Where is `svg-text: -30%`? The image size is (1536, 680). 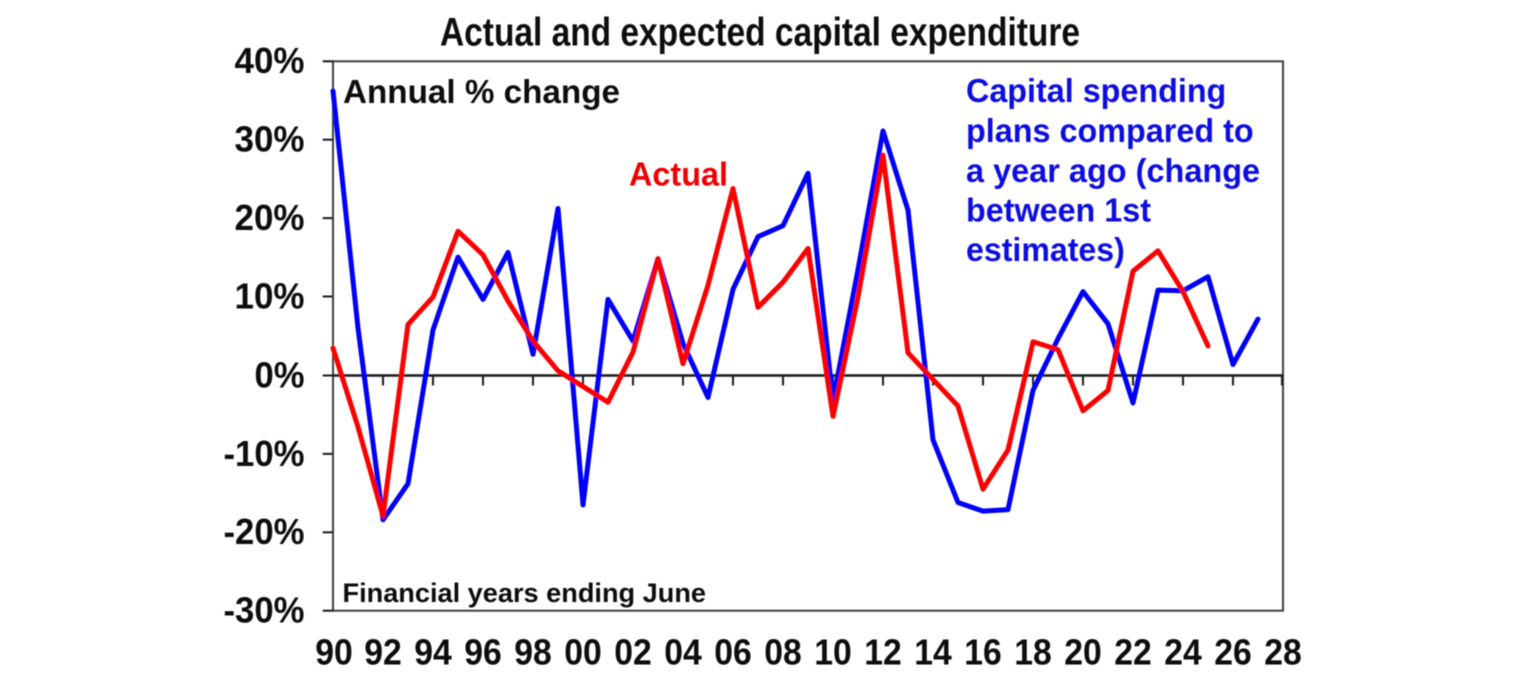
svg-text: -30% is located at coordinates (264, 610).